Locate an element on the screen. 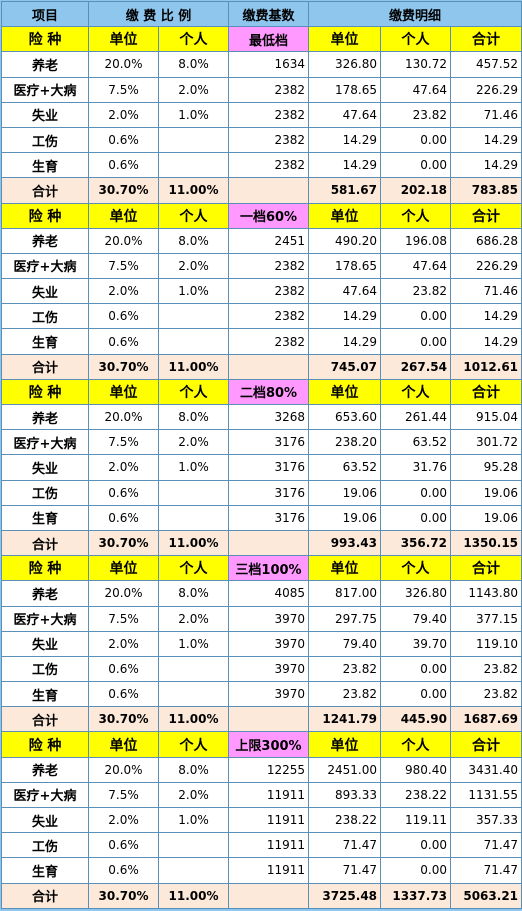 The height and width of the screenshot is (911, 522). person-amount-cell: 238.22 is located at coordinates (416, 795).